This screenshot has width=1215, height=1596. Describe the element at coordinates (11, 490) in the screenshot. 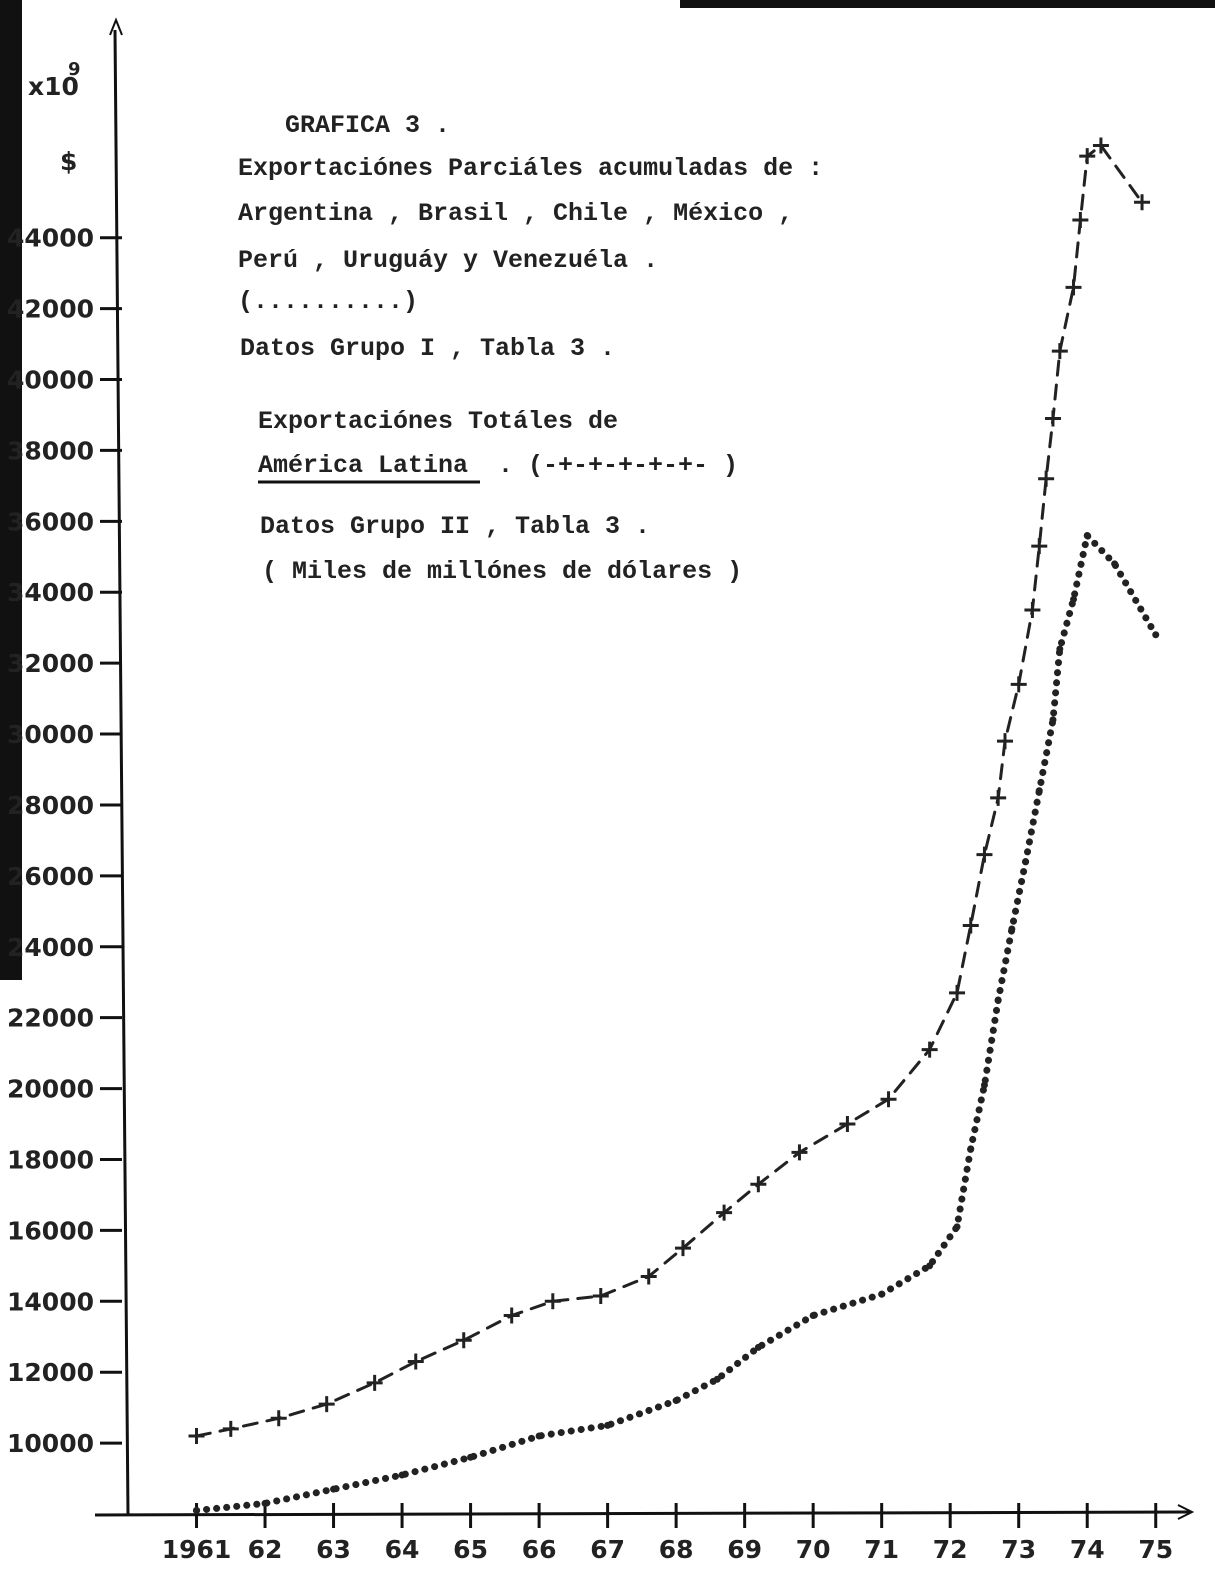

I see `scan-edge` at that location.